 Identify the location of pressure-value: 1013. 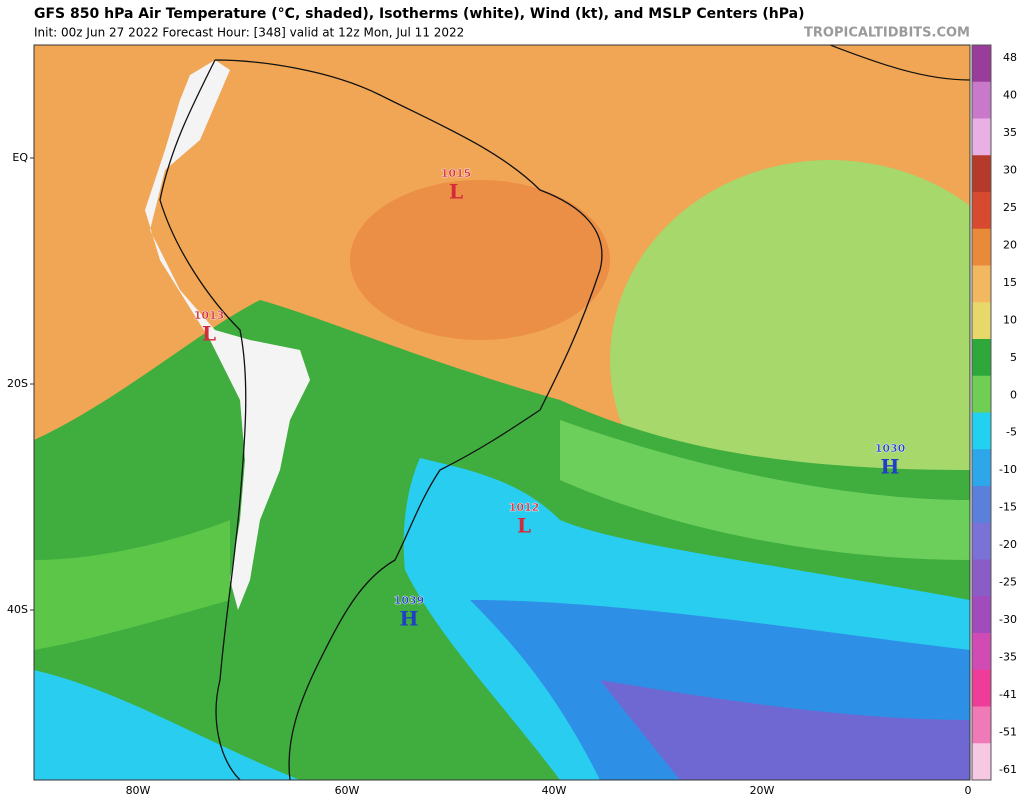
(209, 315).